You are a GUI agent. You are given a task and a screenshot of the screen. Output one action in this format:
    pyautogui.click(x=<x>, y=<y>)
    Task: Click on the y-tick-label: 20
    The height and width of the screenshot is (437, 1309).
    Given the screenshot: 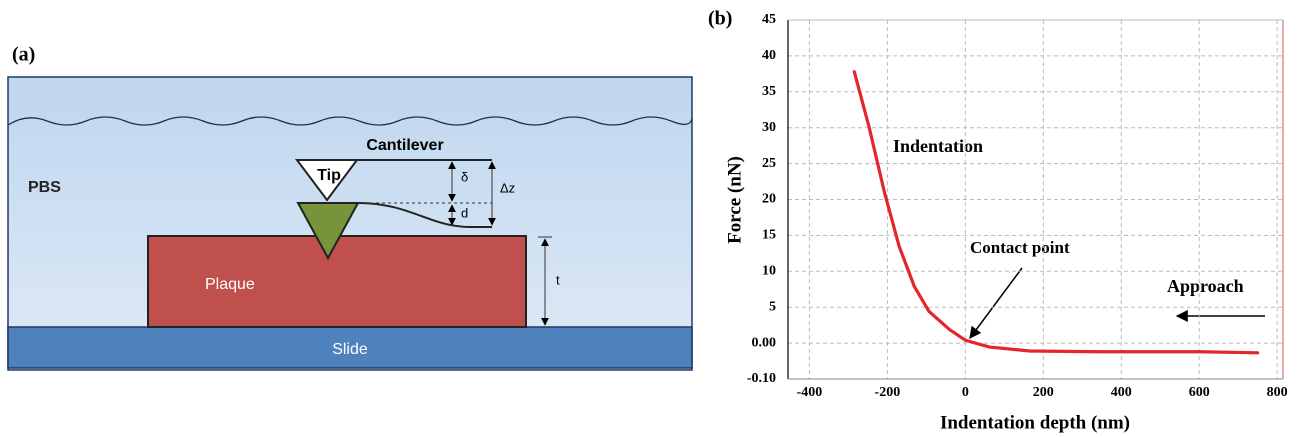 What is the action you would take?
    pyautogui.click(x=769, y=199)
    